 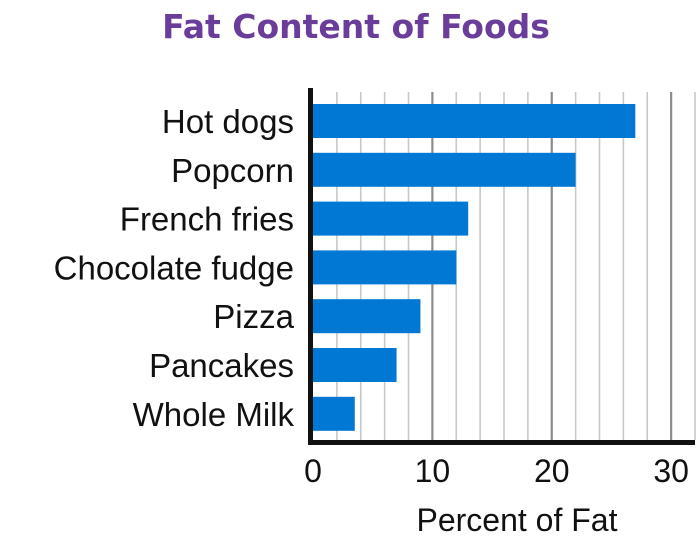 I want to click on category-label: Chocolate fudge, so click(x=174, y=267).